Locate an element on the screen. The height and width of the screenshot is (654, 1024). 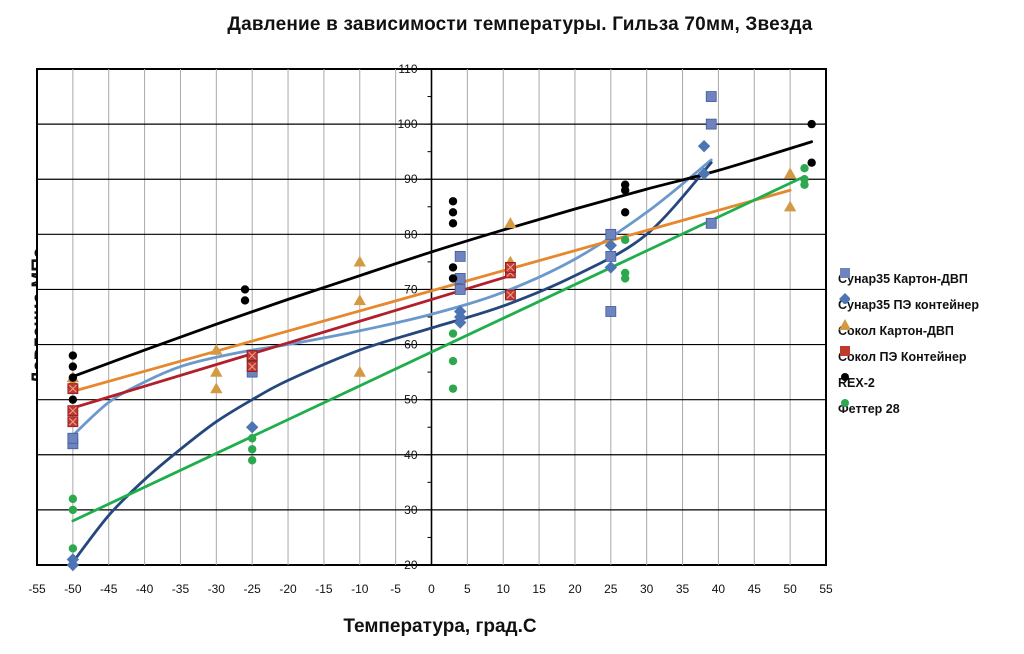
x-tick-label: -10 is located at coordinates (360, 589).